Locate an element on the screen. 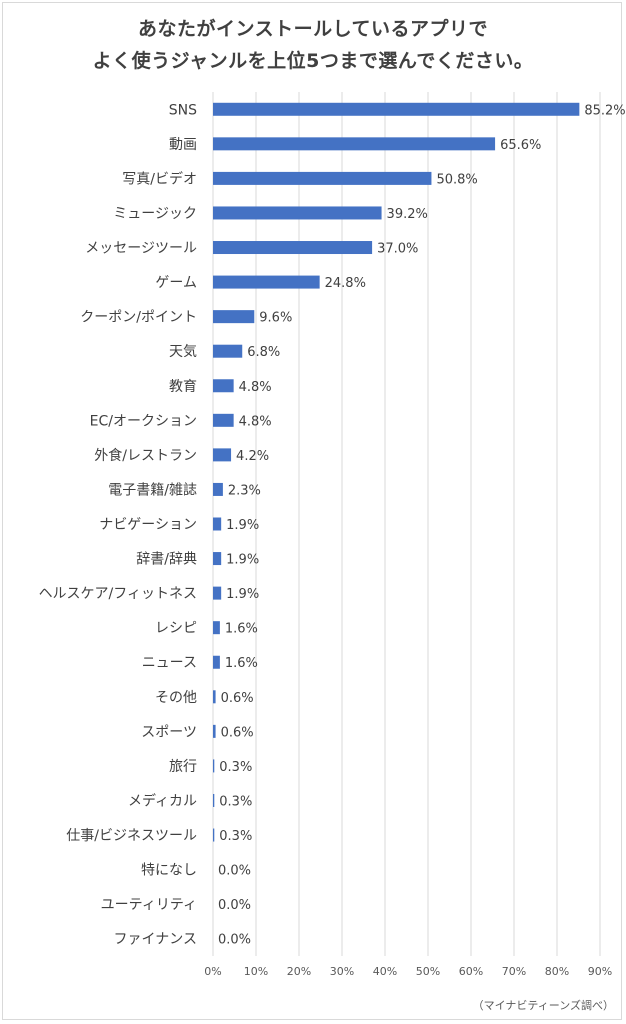  x-tick-label: 10% is located at coordinates (256, 971).